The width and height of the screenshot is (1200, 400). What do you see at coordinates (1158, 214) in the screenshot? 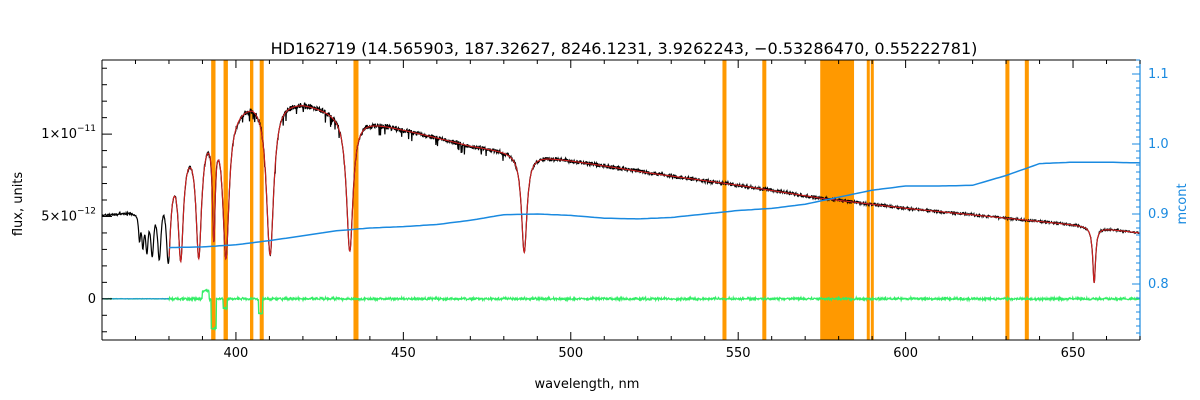
I see `y-right-tick-label: 0.9` at bounding box center [1158, 214].